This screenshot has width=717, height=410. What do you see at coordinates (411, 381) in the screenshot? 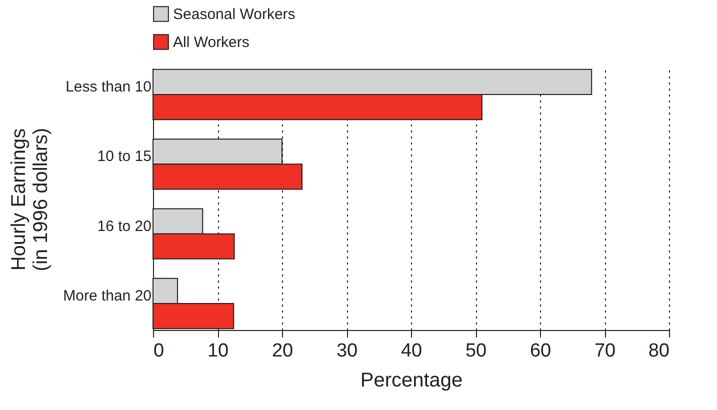
I see `x-axis-title: Percentage` at bounding box center [411, 381].